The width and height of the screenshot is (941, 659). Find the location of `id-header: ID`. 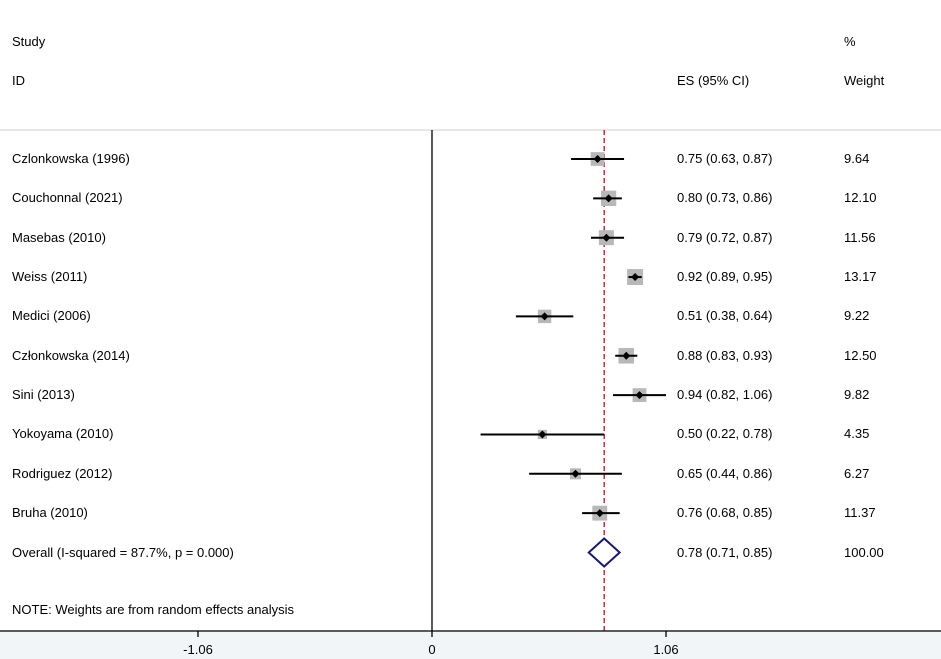

id-header: ID is located at coordinates (18, 80).